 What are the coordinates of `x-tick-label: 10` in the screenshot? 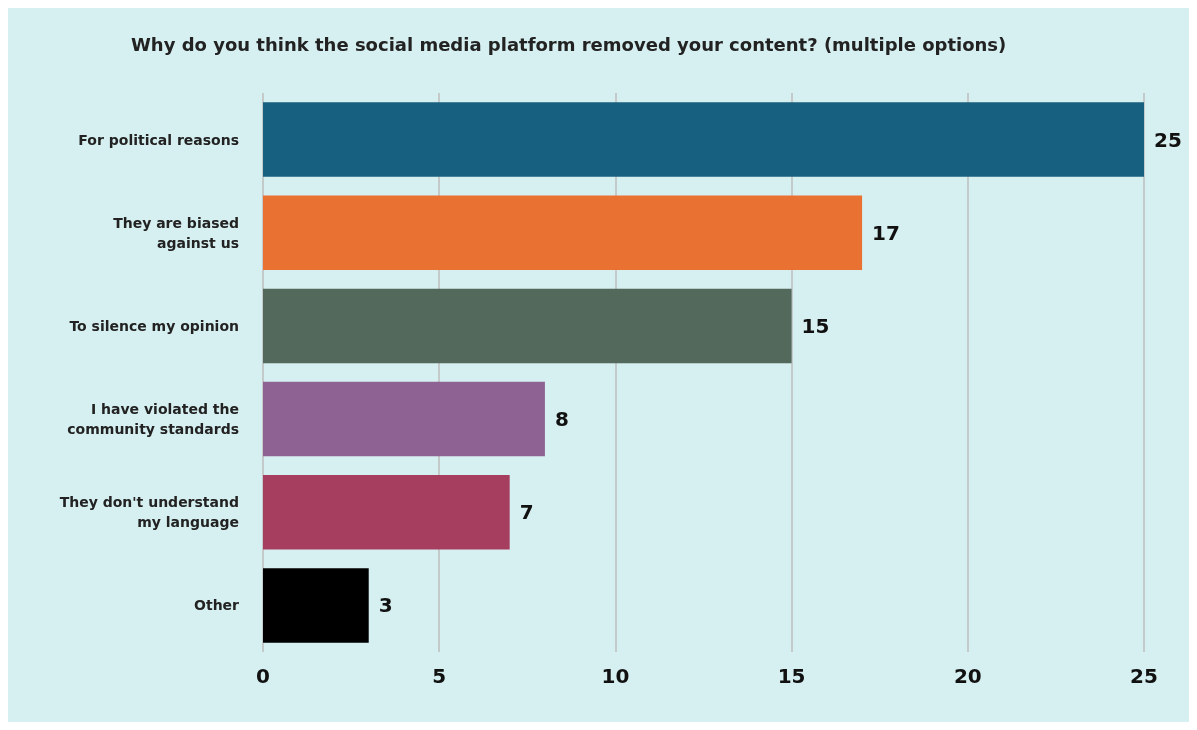 It's located at (615, 676).